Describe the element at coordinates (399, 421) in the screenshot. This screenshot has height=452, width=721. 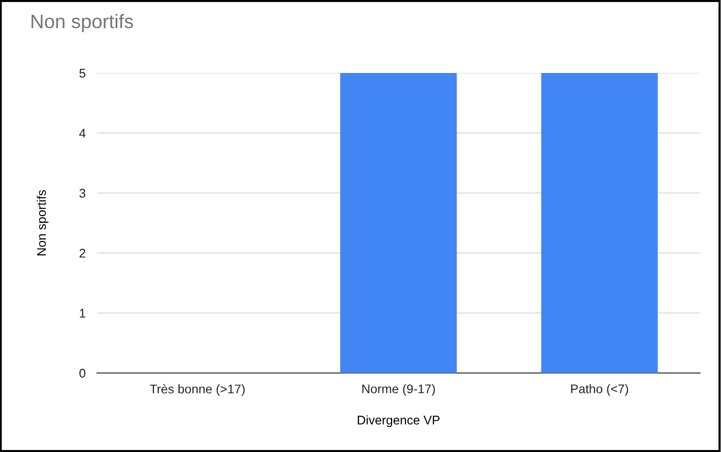
I see `x-axis-title: Divergence VP` at that location.